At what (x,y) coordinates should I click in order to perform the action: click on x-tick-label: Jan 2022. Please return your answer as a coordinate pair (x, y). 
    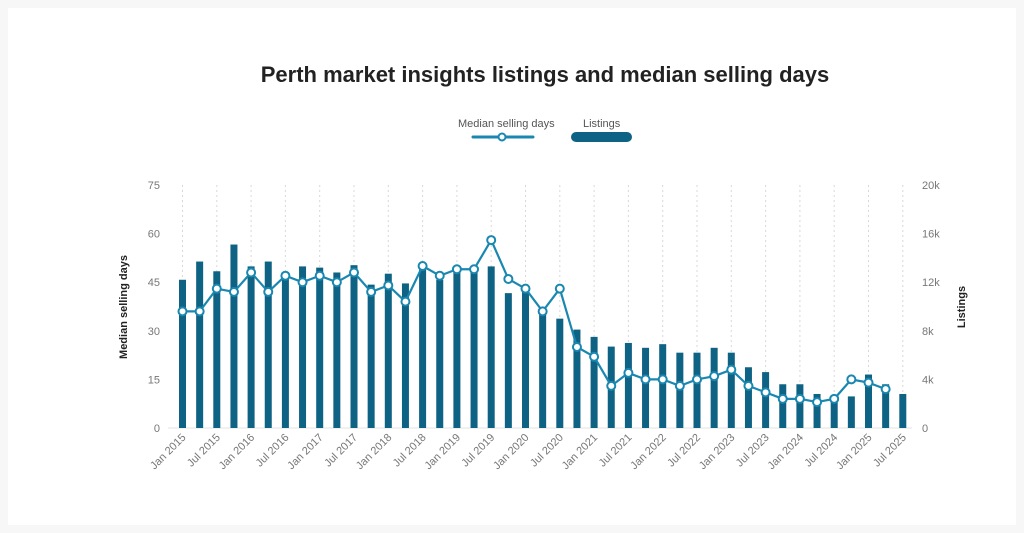
    Looking at the image, I should click on (648, 452).